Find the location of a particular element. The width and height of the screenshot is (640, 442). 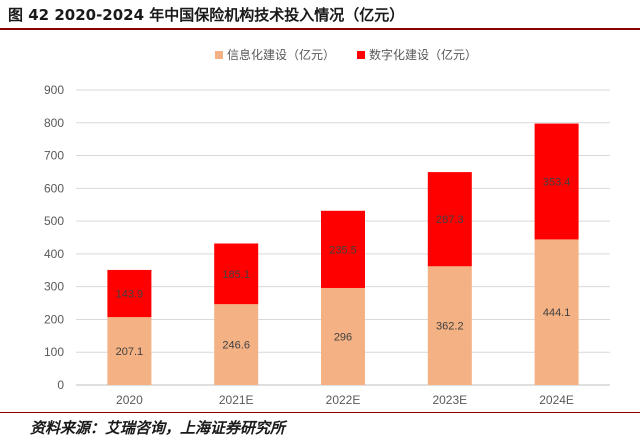

data-label: 362.2 is located at coordinates (450, 327).